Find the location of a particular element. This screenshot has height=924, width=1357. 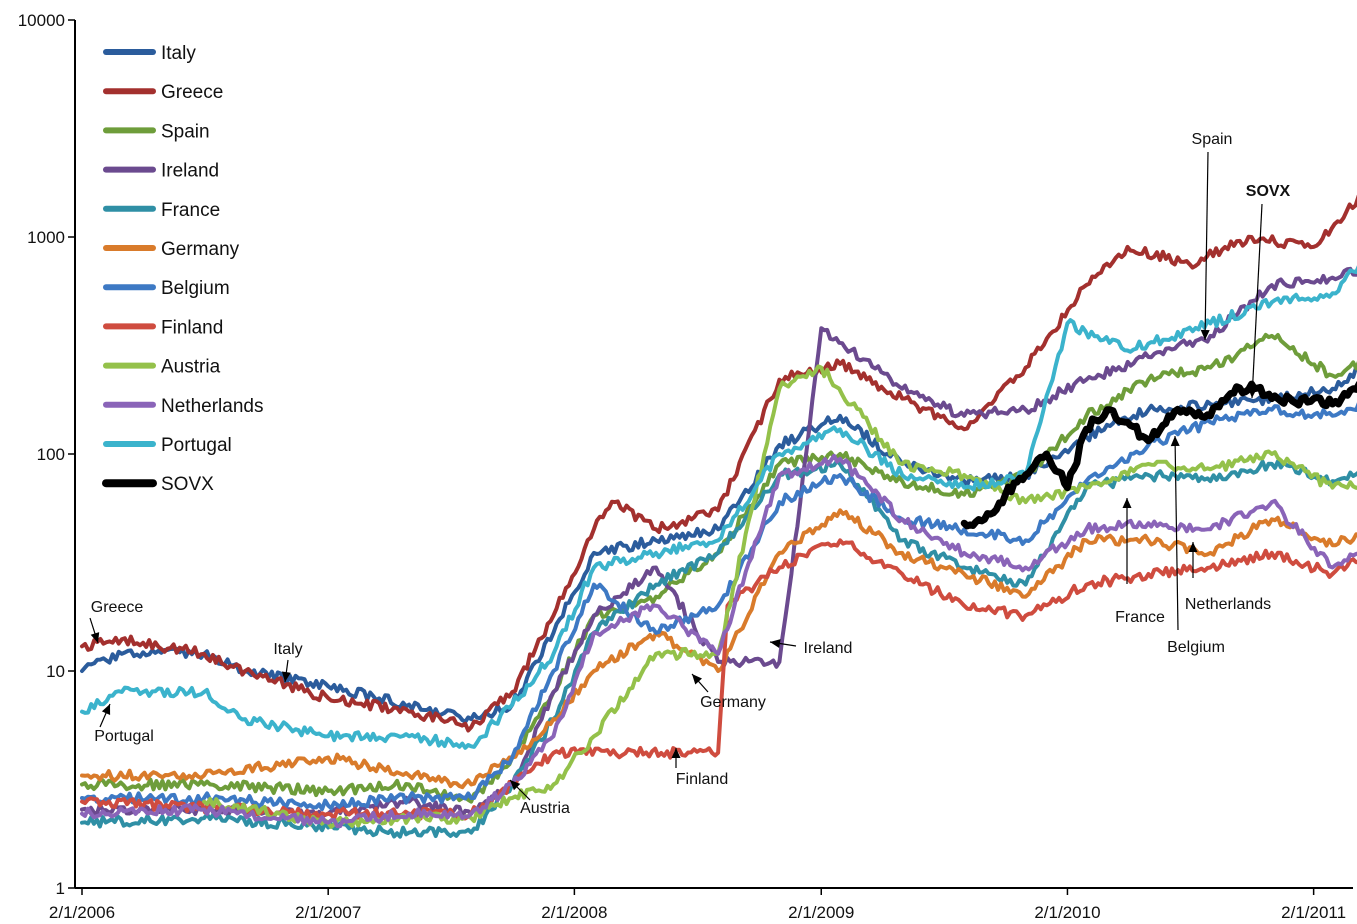

x-tick-label: 2/1/2011 is located at coordinates (1313, 912).